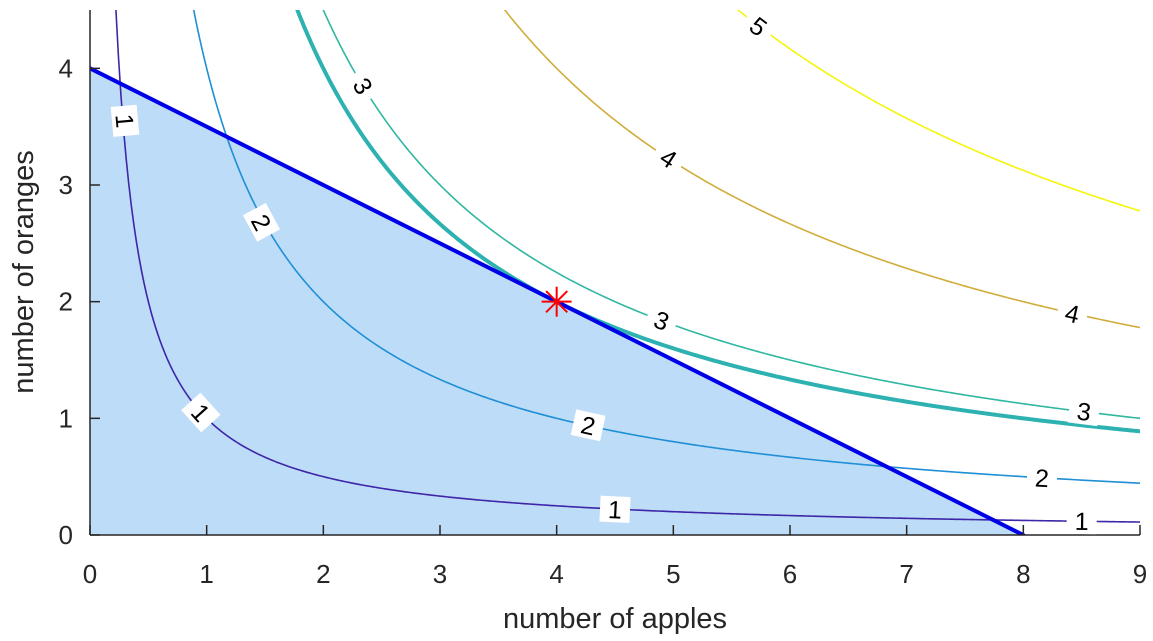 Image resolution: width=1153 pixels, height=641 pixels. I want to click on x-tick-label: 4, so click(556, 574).